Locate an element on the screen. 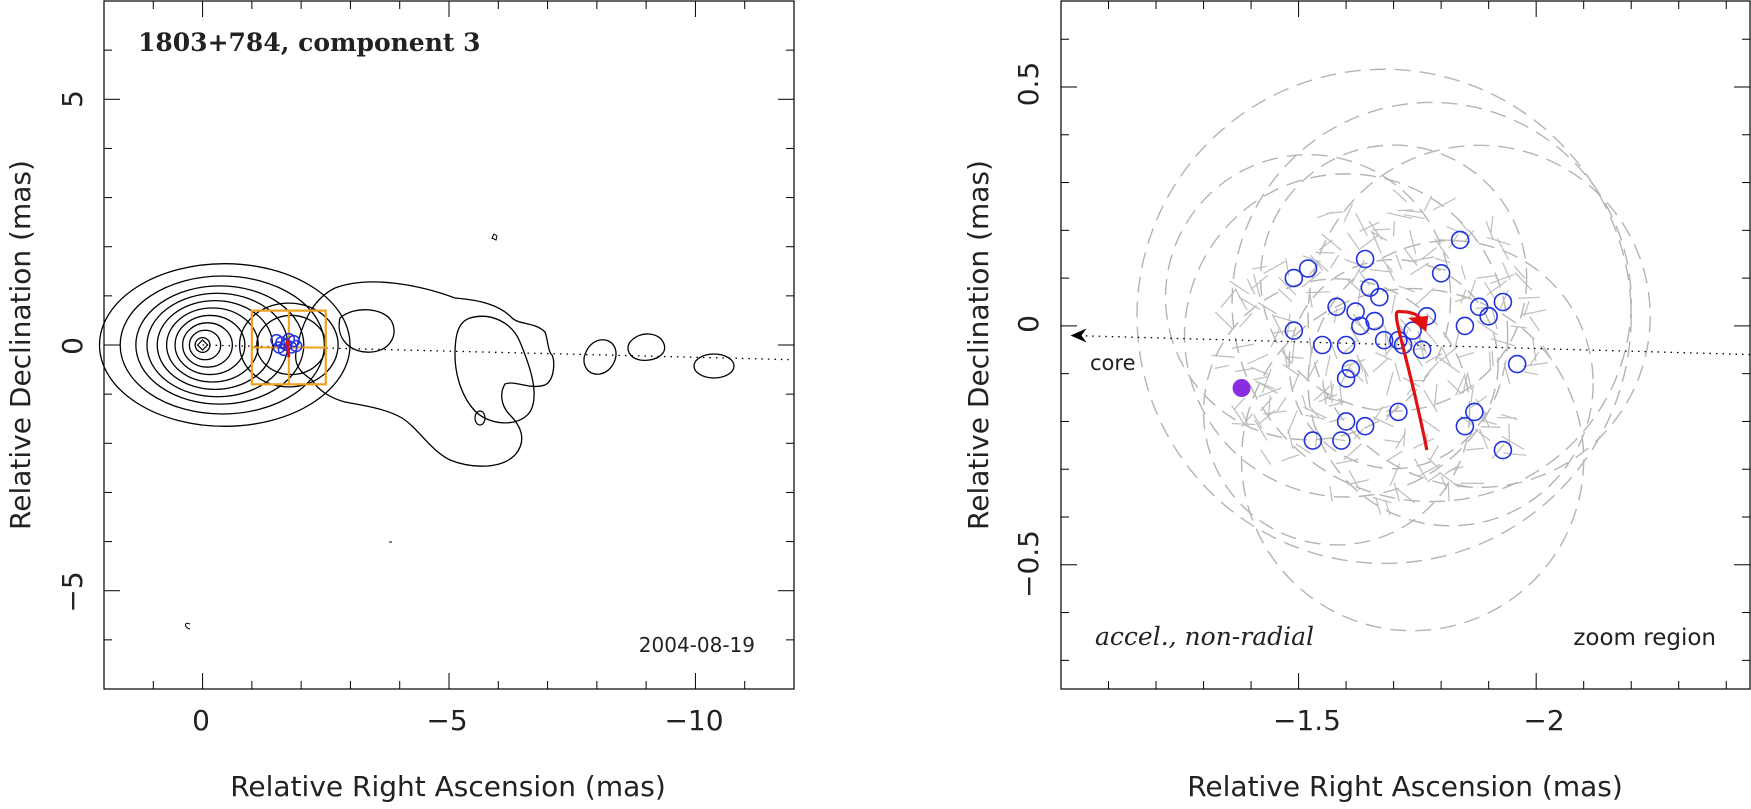  left-xlabel: Relative Right Ascension (mas) is located at coordinates (448, 786).